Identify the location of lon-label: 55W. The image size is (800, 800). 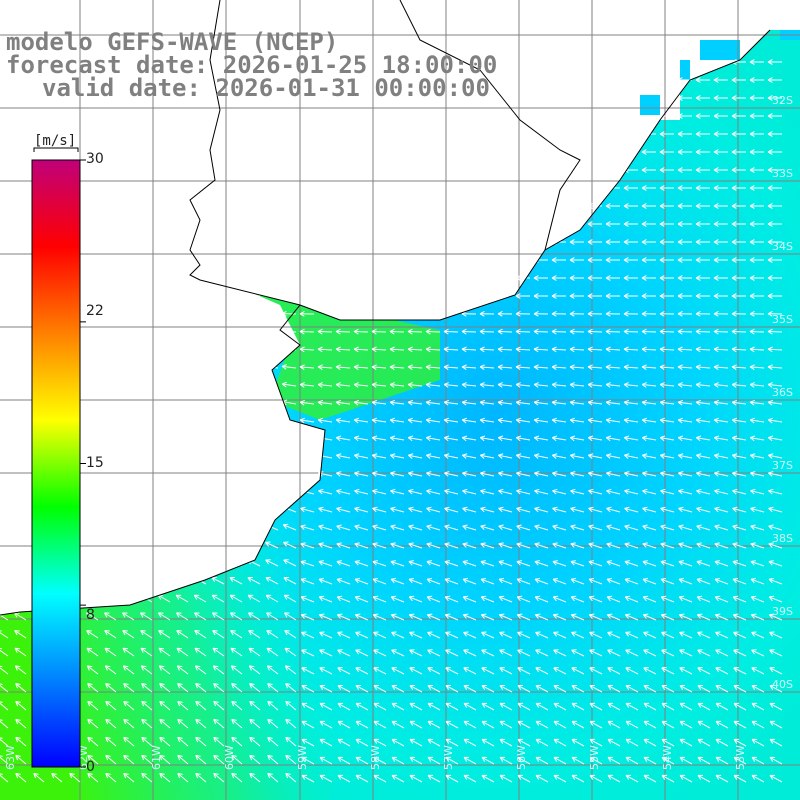
(594, 757).